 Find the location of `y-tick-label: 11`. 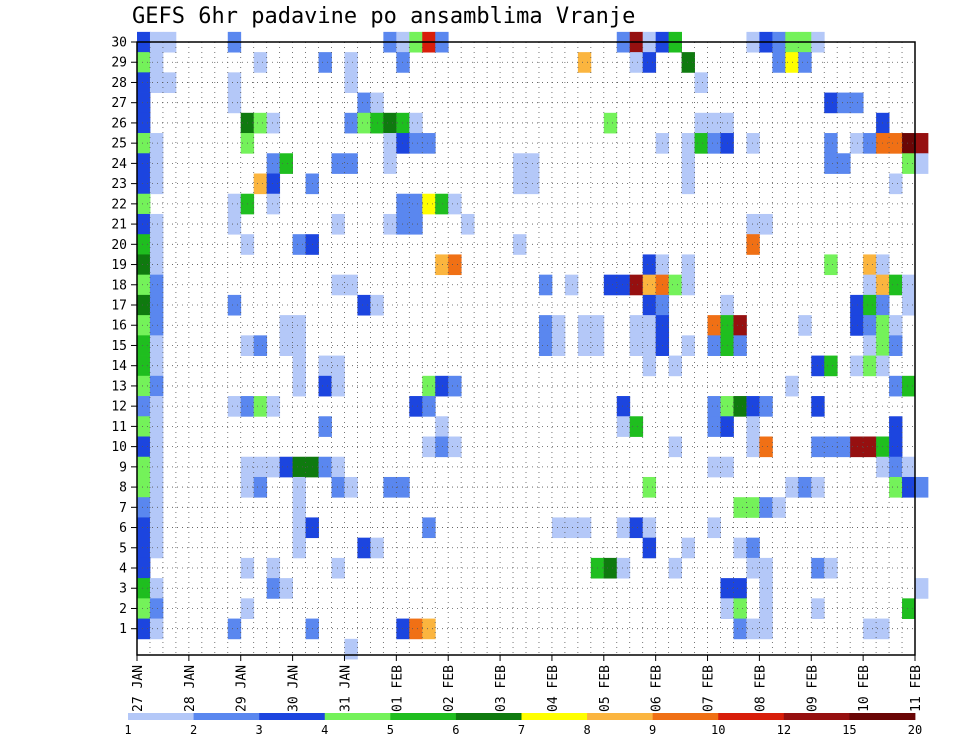

y-tick-label: 11 is located at coordinates (119, 427).